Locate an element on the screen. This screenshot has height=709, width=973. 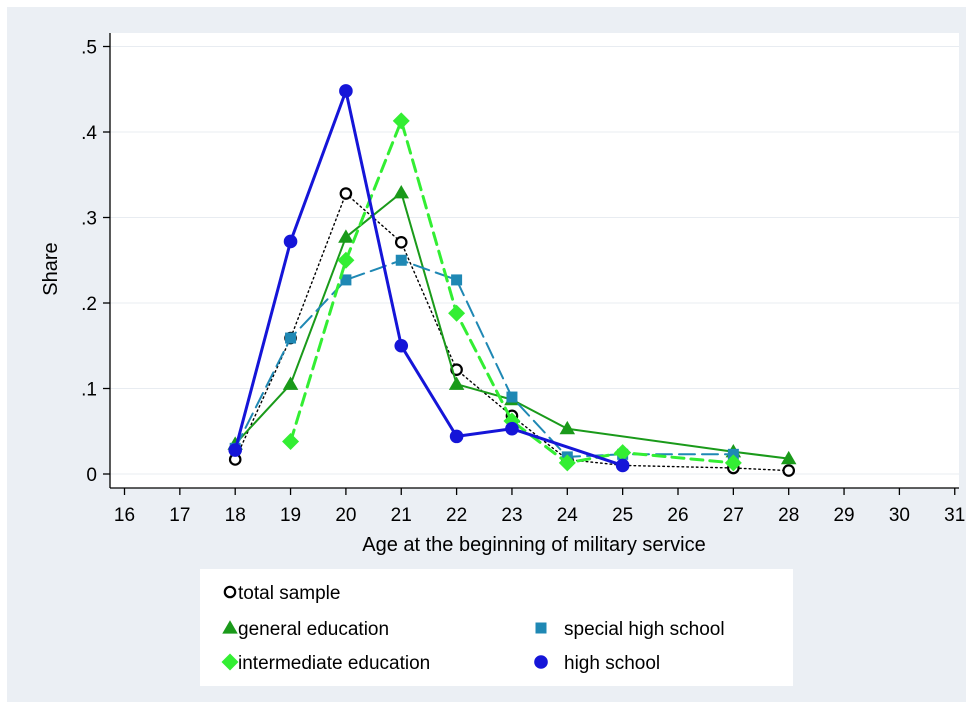
legend-item-general-education: general education is located at coordinates (305, 629).